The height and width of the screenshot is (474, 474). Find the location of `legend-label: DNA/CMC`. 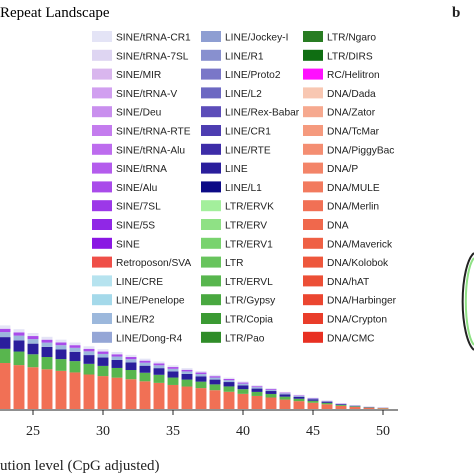

legend-label: DNA/CMC is located at coordinates (351, 338).